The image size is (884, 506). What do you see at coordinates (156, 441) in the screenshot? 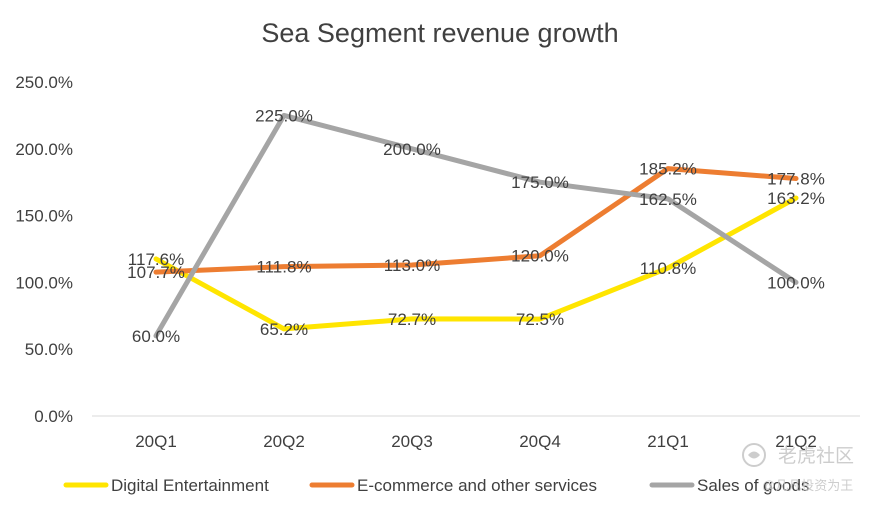
I see `x-tick-label: 20Q1` at bounding box center [156, 441].